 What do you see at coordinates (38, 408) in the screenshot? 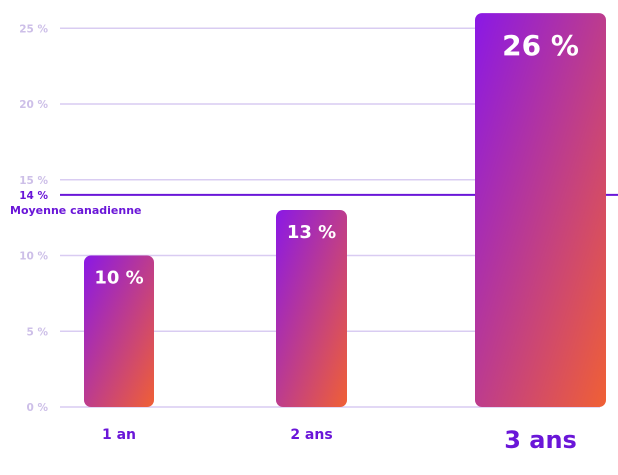
I see `y-tick-label-0: 0 %` at bounding box center [38, 408].